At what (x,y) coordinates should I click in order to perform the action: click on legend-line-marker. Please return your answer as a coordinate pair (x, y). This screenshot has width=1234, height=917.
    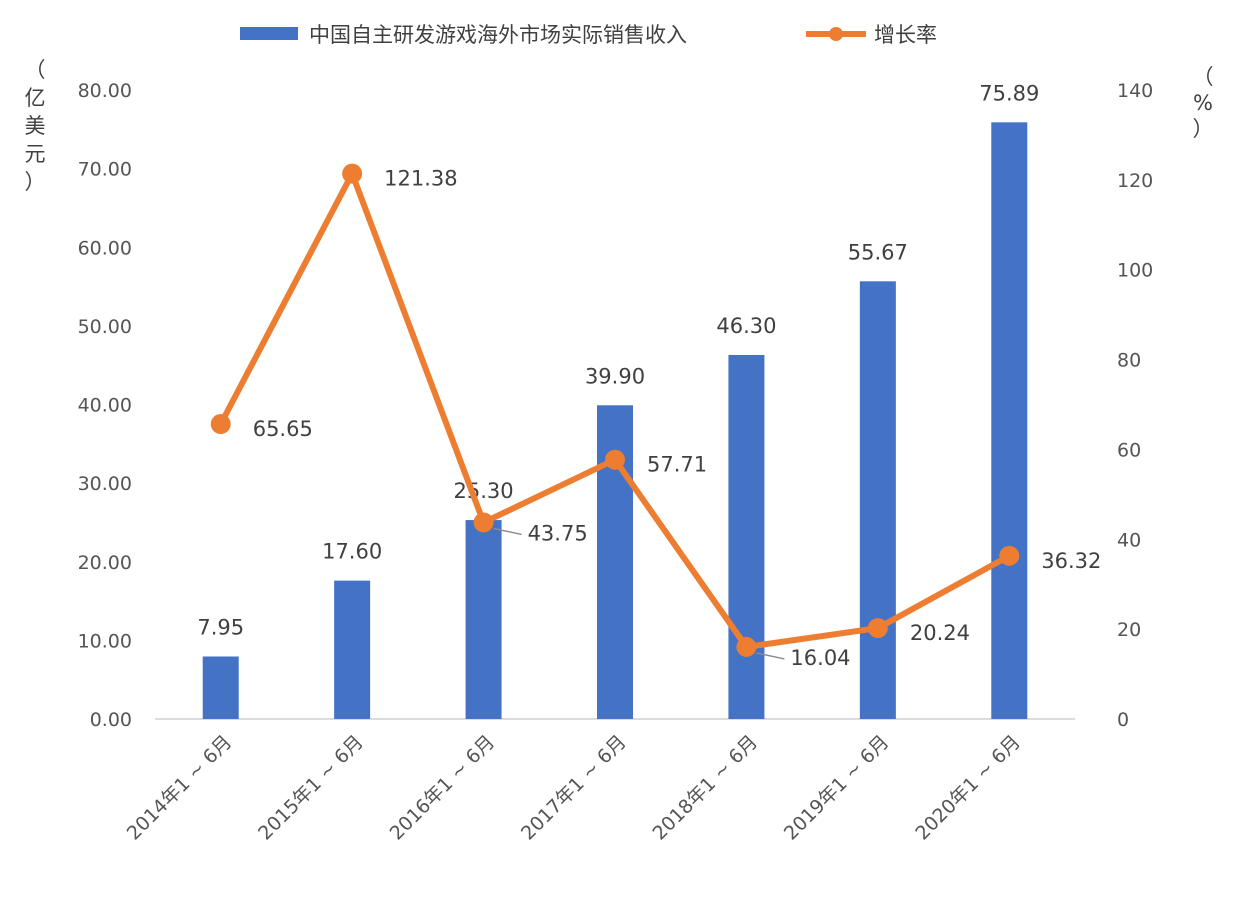
    Looking at the image, I should click on (836, 34).